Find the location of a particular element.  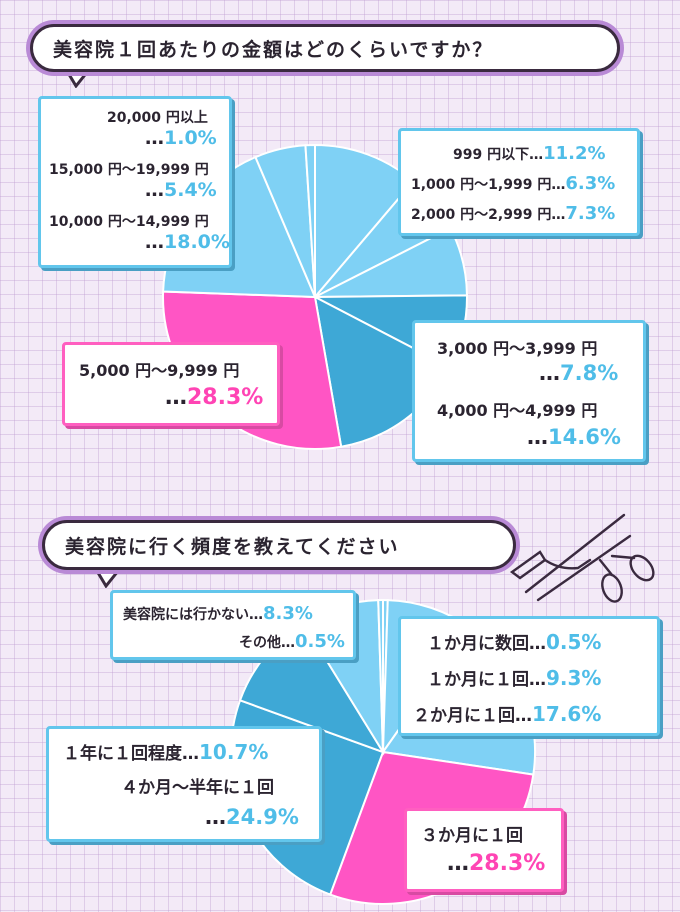

label-once-month: １か月に１回 is located at coordinates (478, 680).